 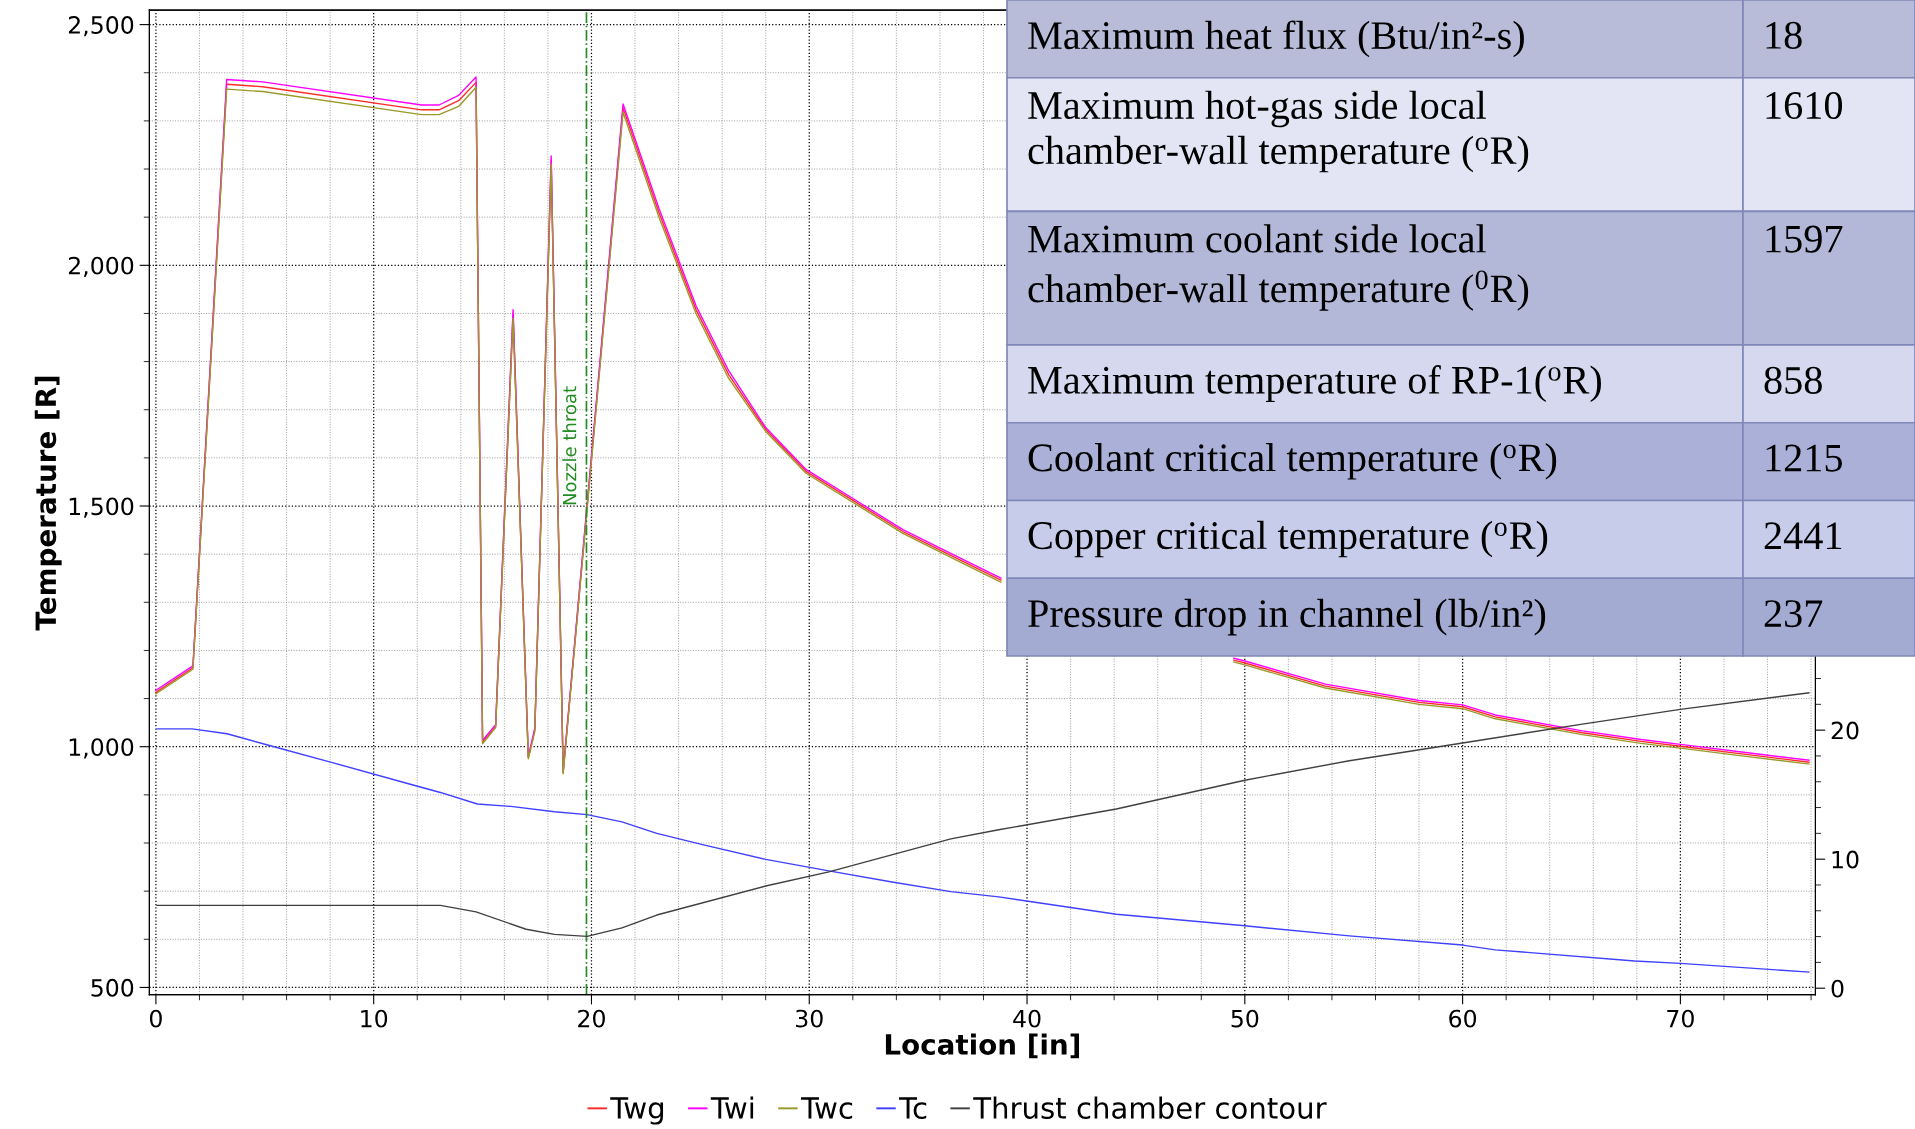 I want to click on y-tick-label: 500, so click(x=112, y=987).